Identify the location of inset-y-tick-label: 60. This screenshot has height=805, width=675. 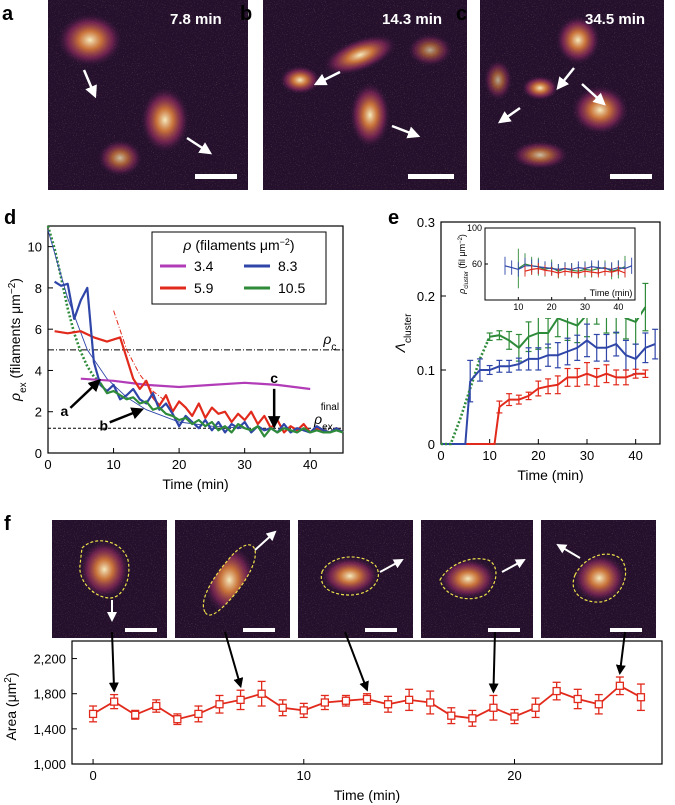
(477, 264).